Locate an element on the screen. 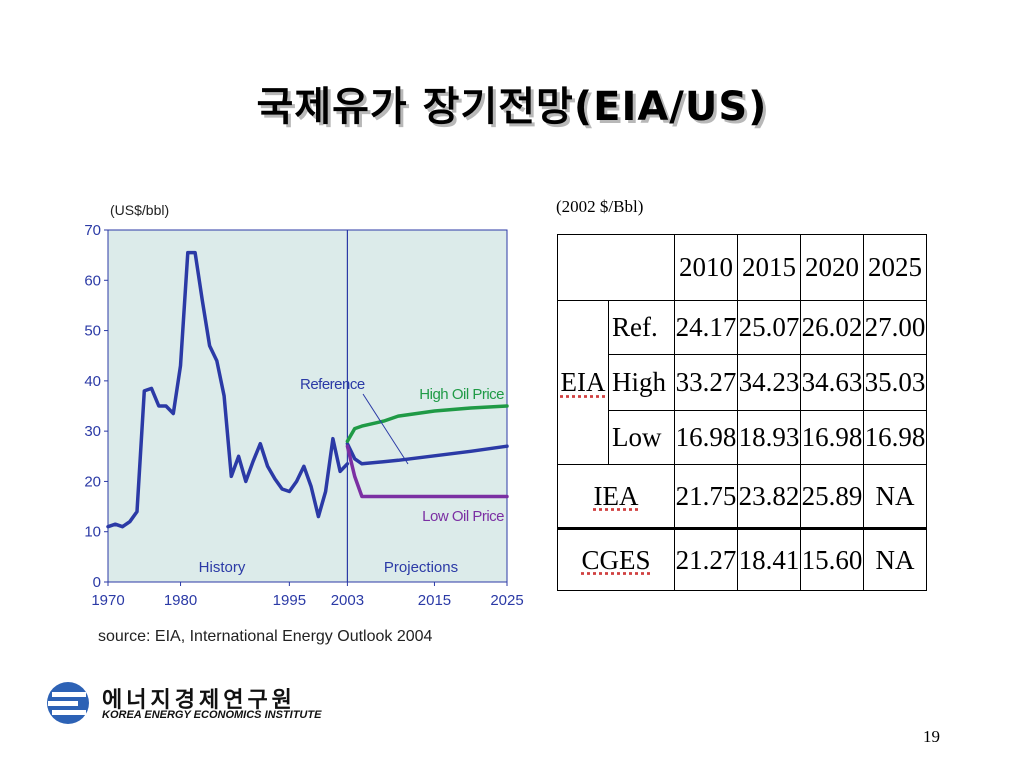  table-cell: 23.82 is located at coordinates (769, 496).